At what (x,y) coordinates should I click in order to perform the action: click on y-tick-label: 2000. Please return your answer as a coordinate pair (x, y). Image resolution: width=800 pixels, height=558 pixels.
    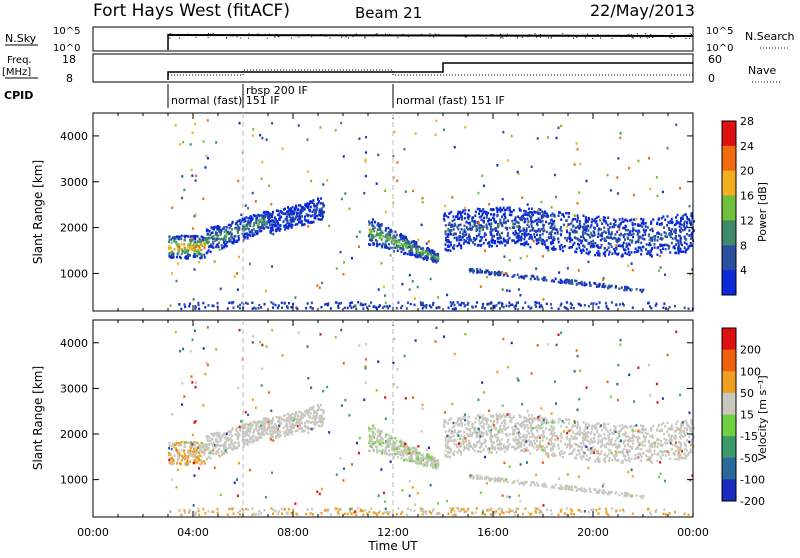
    Looking at the image, I should click on (74, 228).